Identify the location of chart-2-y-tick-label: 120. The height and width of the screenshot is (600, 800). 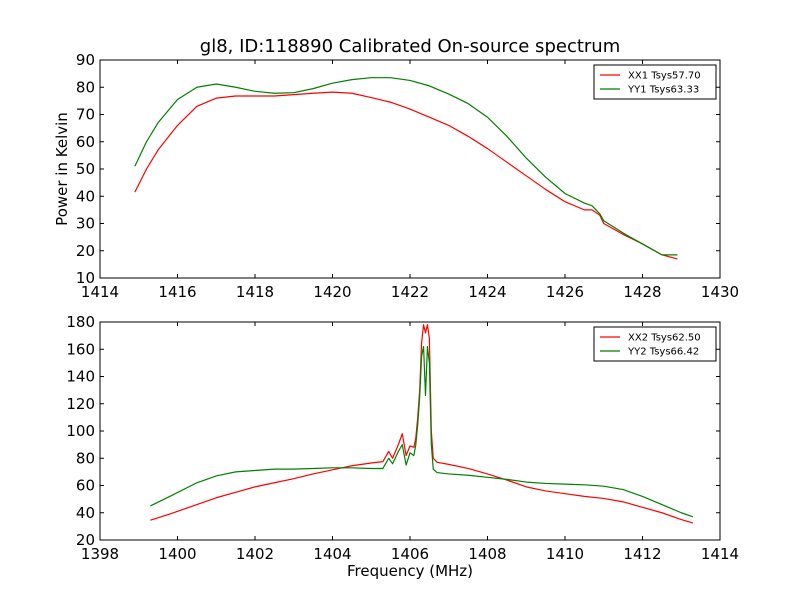
(80, 404).